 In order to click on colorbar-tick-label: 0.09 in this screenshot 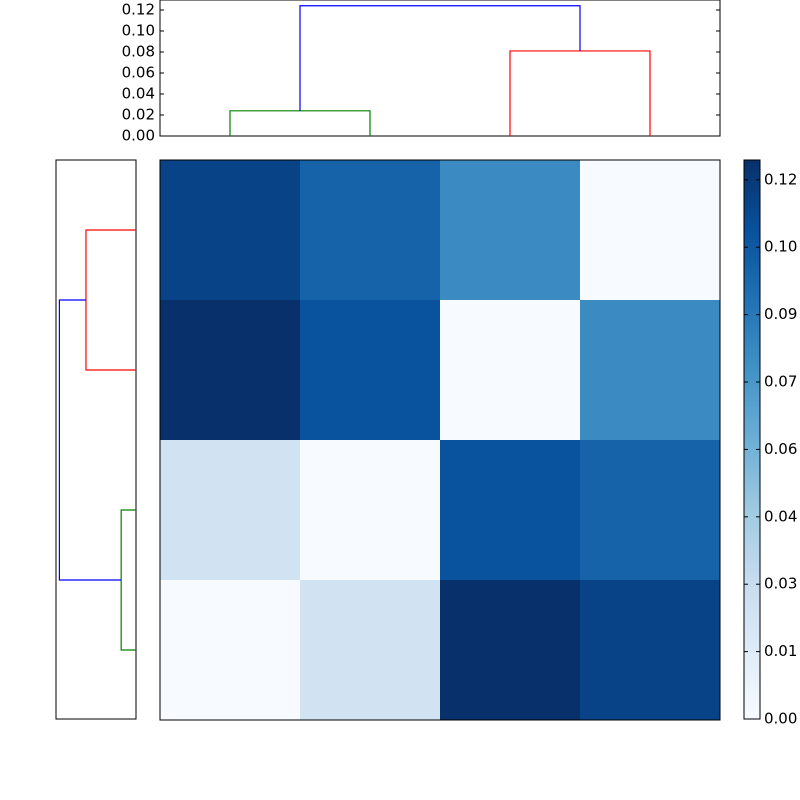, I will do `click(780, 314)`.